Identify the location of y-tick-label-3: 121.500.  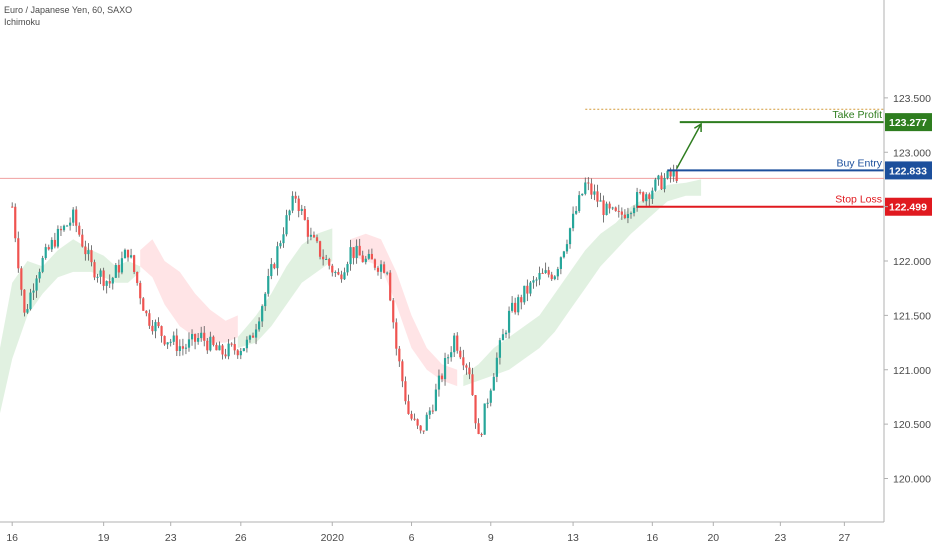
(912, 316).